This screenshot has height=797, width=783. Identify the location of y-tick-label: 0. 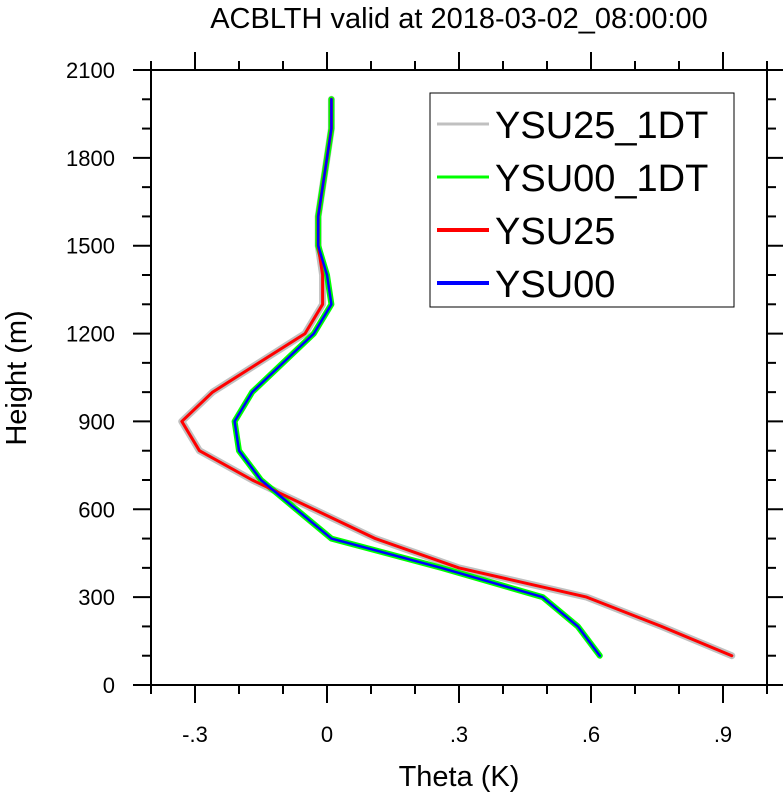
(109, 685).